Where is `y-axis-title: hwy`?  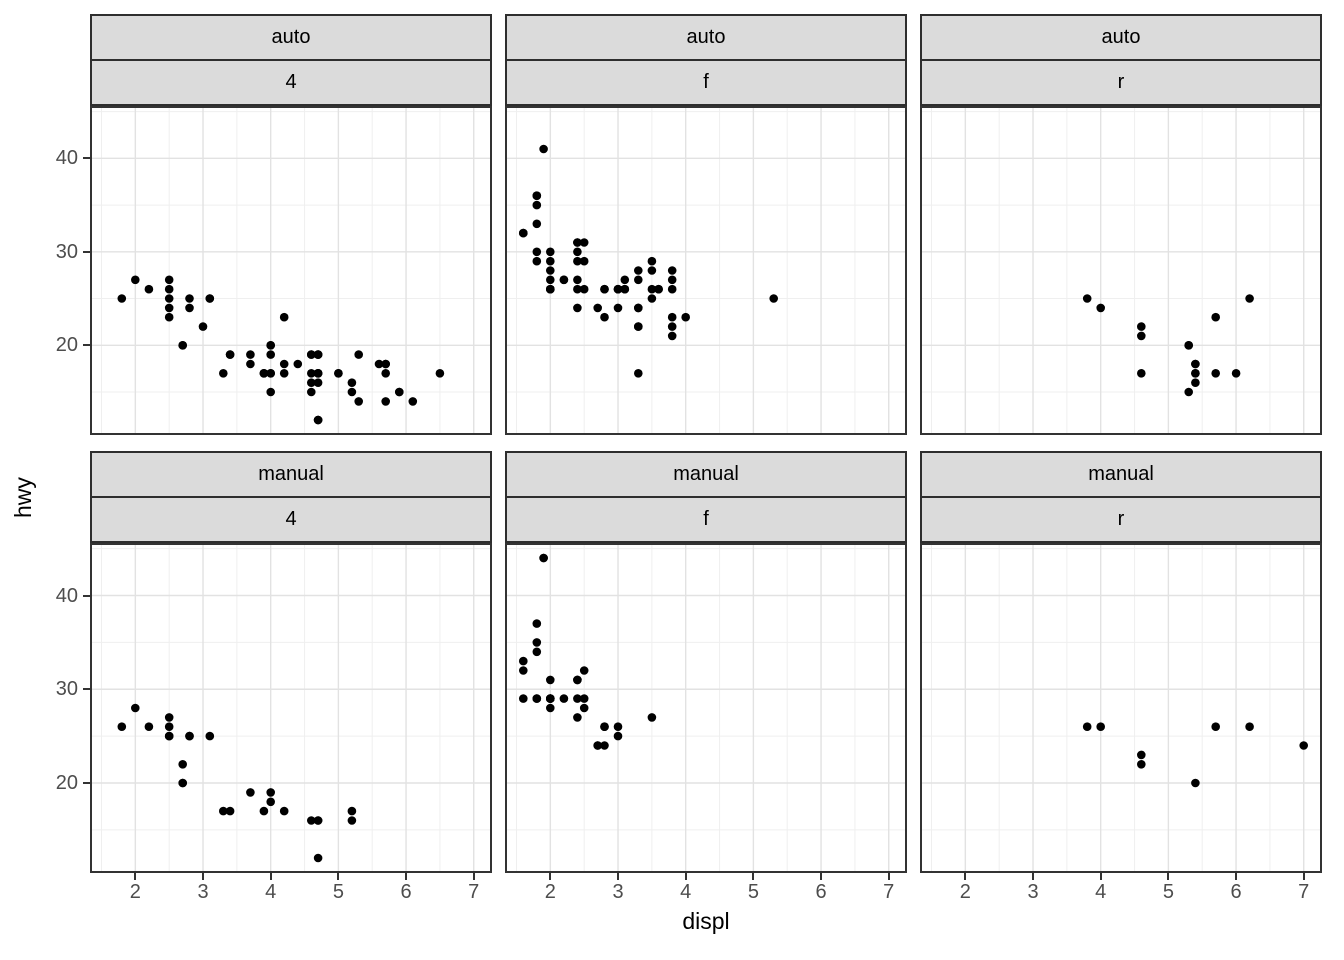
y-axis-title: hwy is located at coordinates (23, 497).